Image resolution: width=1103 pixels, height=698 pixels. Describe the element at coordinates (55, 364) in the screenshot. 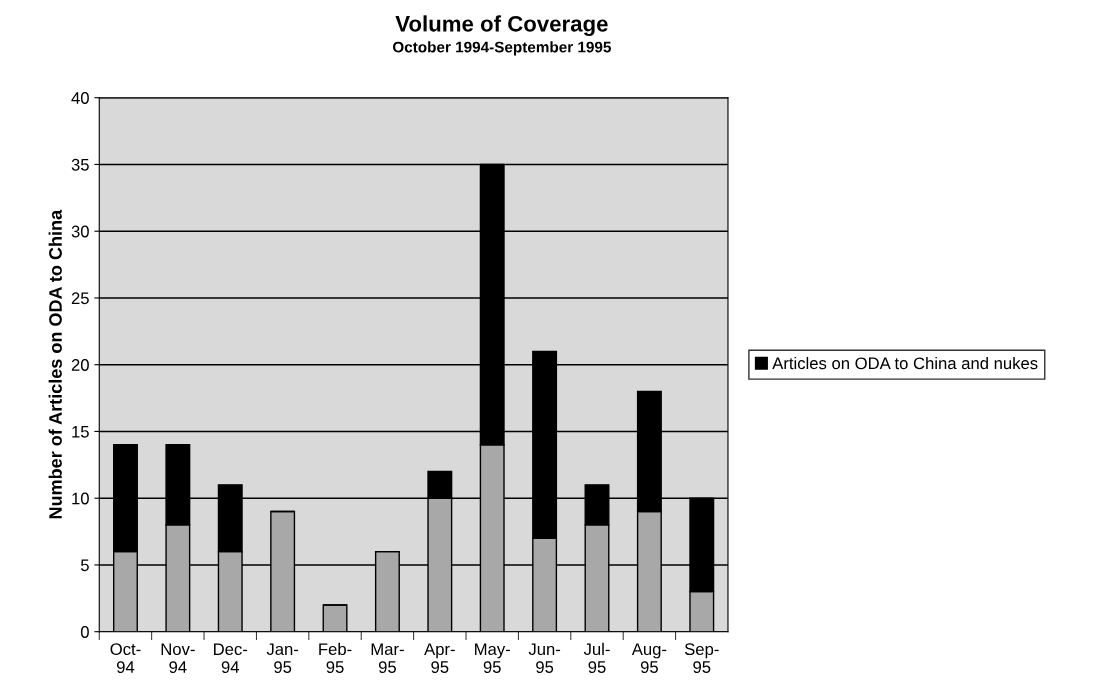

I see `y-axis-title: Number of Articles on ODA to China` at that location.